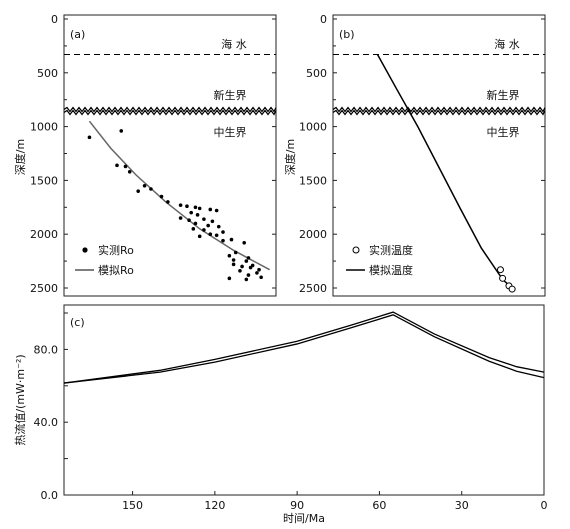 The width and height of the screenshot is (570, 529). What do you see at coordinates (503, 132) in the screenshot?
I see `panel-b-mesozoic-label: 中生界` at bounding box center [503, 132].